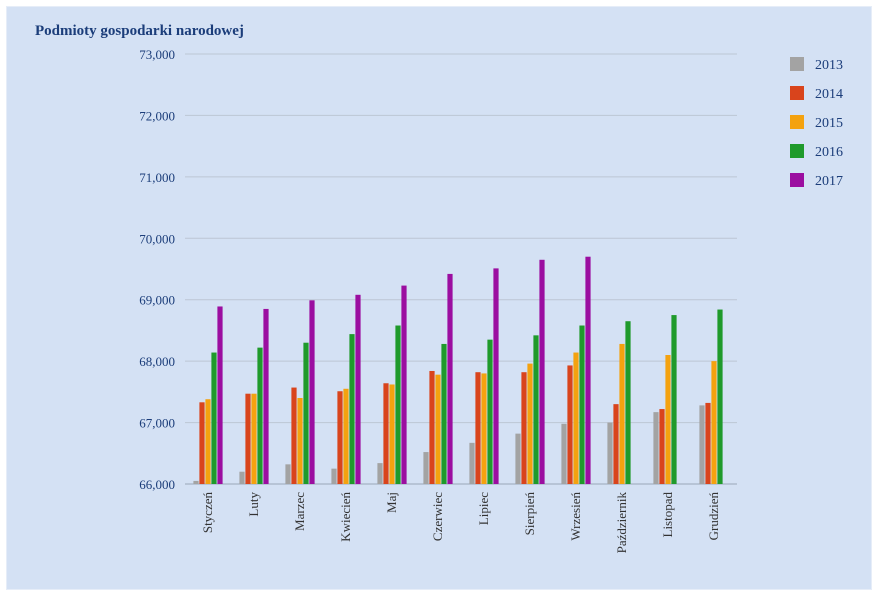  I want to click on y-tick-label: 72,000, so click(157, 115).